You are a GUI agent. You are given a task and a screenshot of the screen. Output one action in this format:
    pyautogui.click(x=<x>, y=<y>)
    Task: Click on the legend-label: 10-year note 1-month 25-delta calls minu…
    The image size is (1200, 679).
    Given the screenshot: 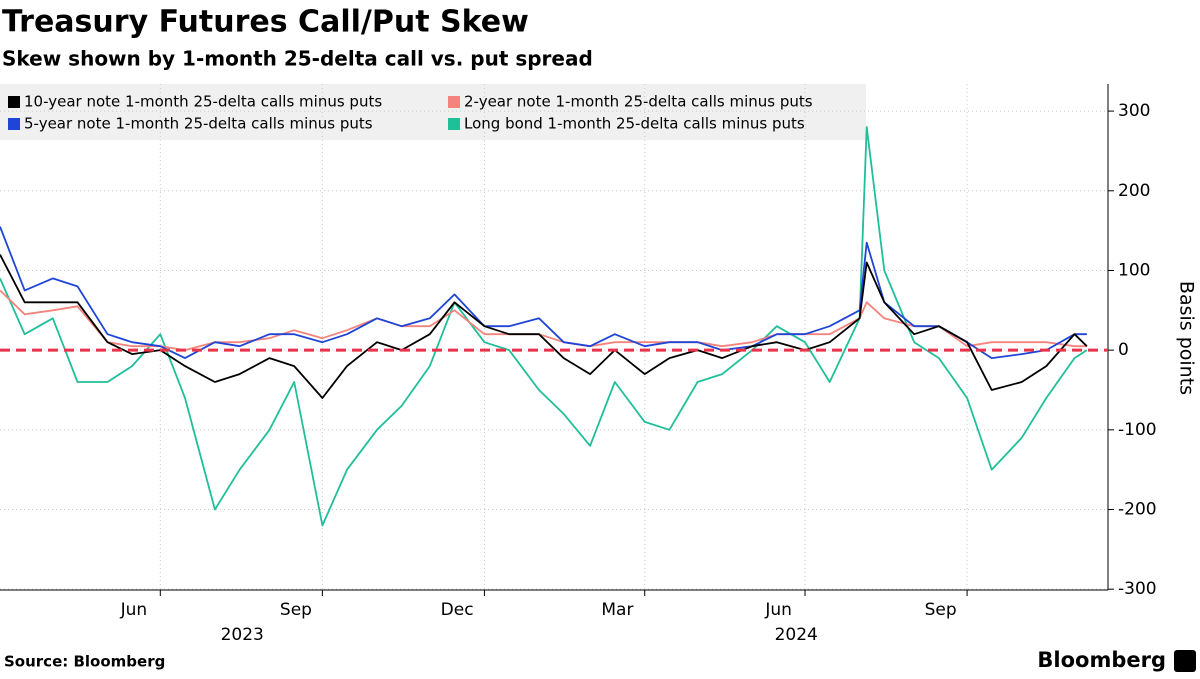 What is the action you would take?
    pyautogui.click(x=203, y=102)
    